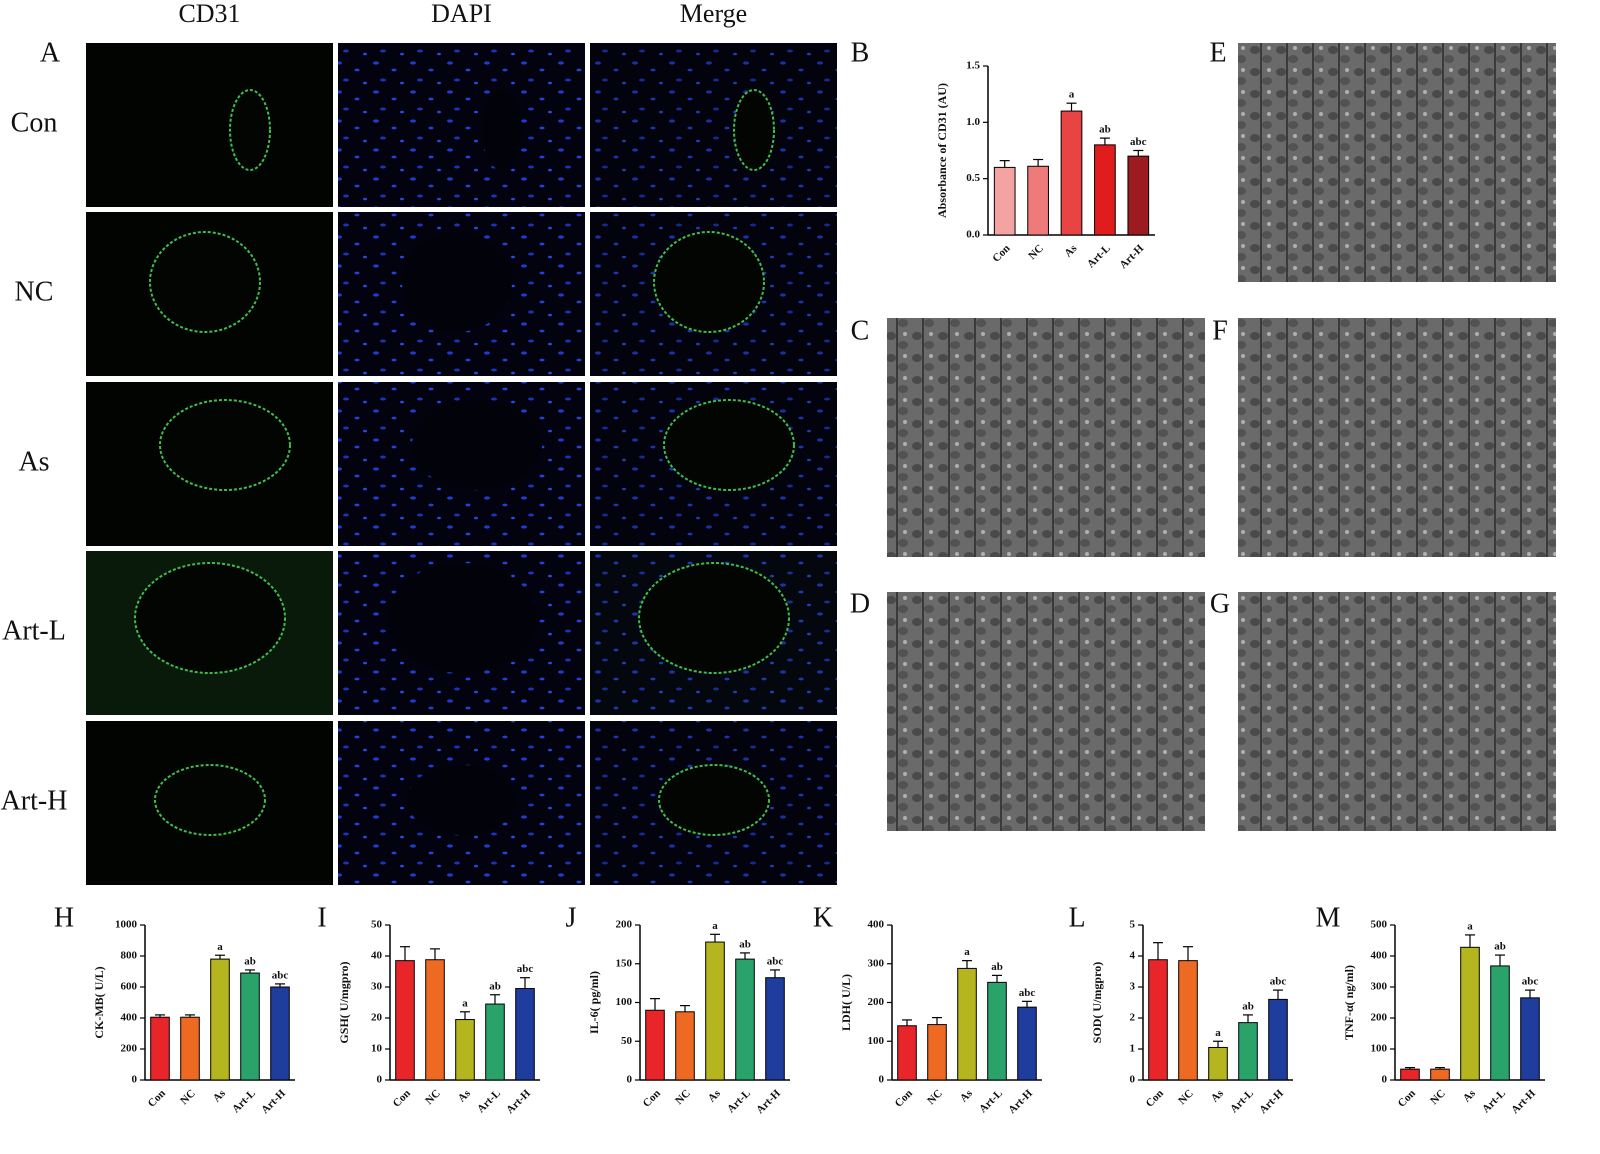 Image resolution: width=1600 pixels, height=1154 pixels. I want to click on panel-label: G, so click(1220, 603).